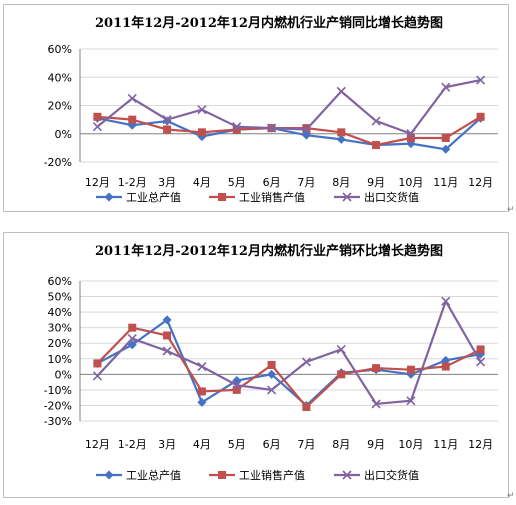 The width and height of the screenshot is (516, 505). Describe the element at coordinates (376, 444) in the screenshot. I see `x-tick-label: 9月` at that location.